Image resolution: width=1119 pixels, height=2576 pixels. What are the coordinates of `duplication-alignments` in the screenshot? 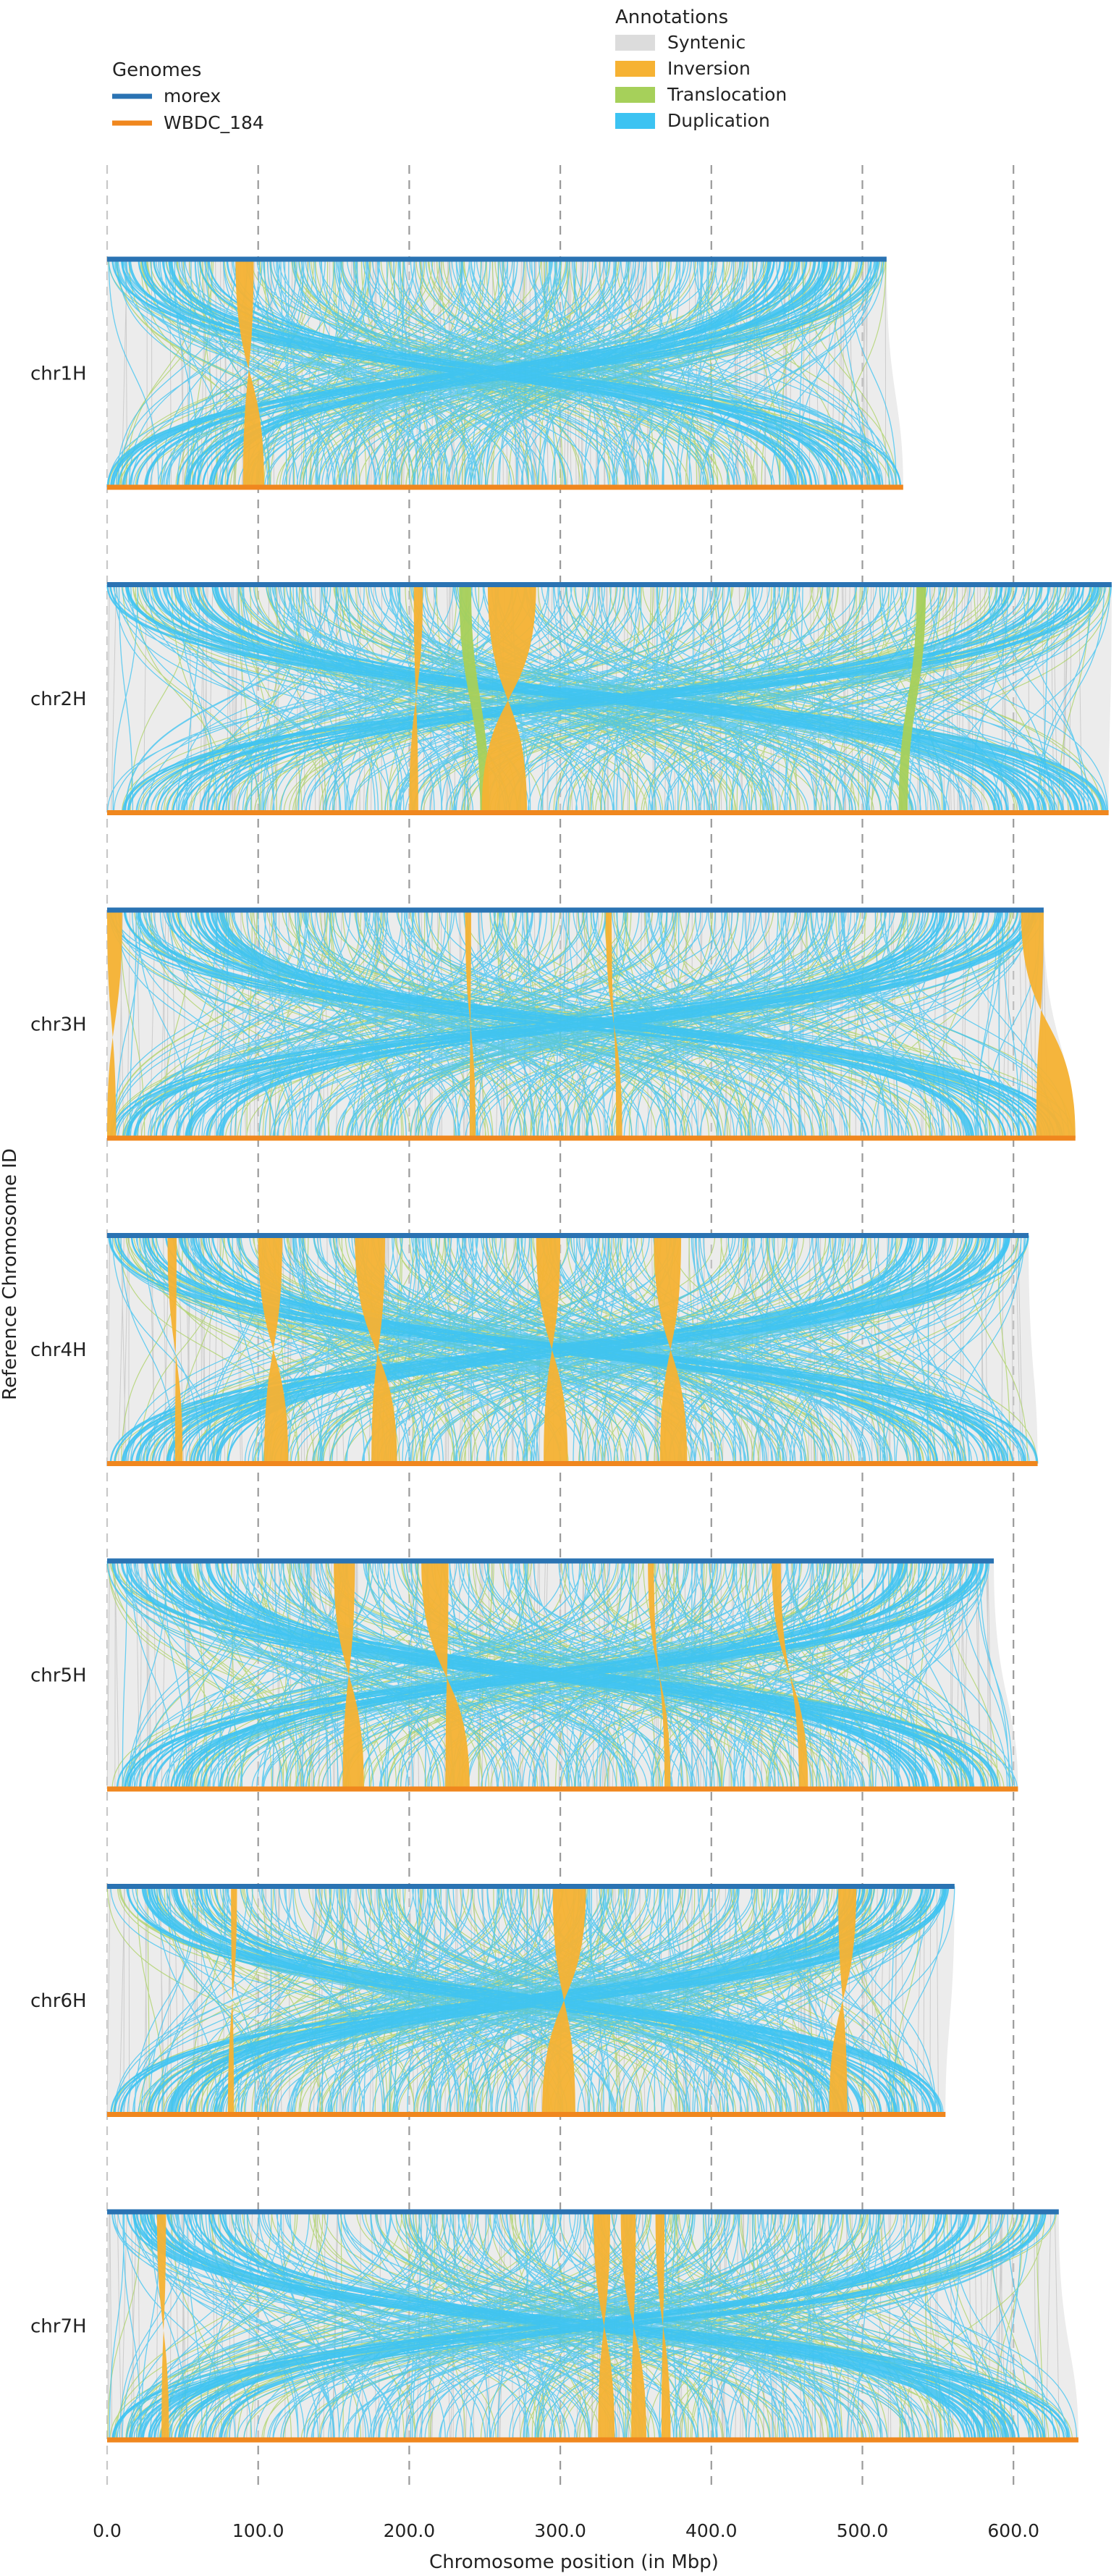 It's located at (562, 1675).